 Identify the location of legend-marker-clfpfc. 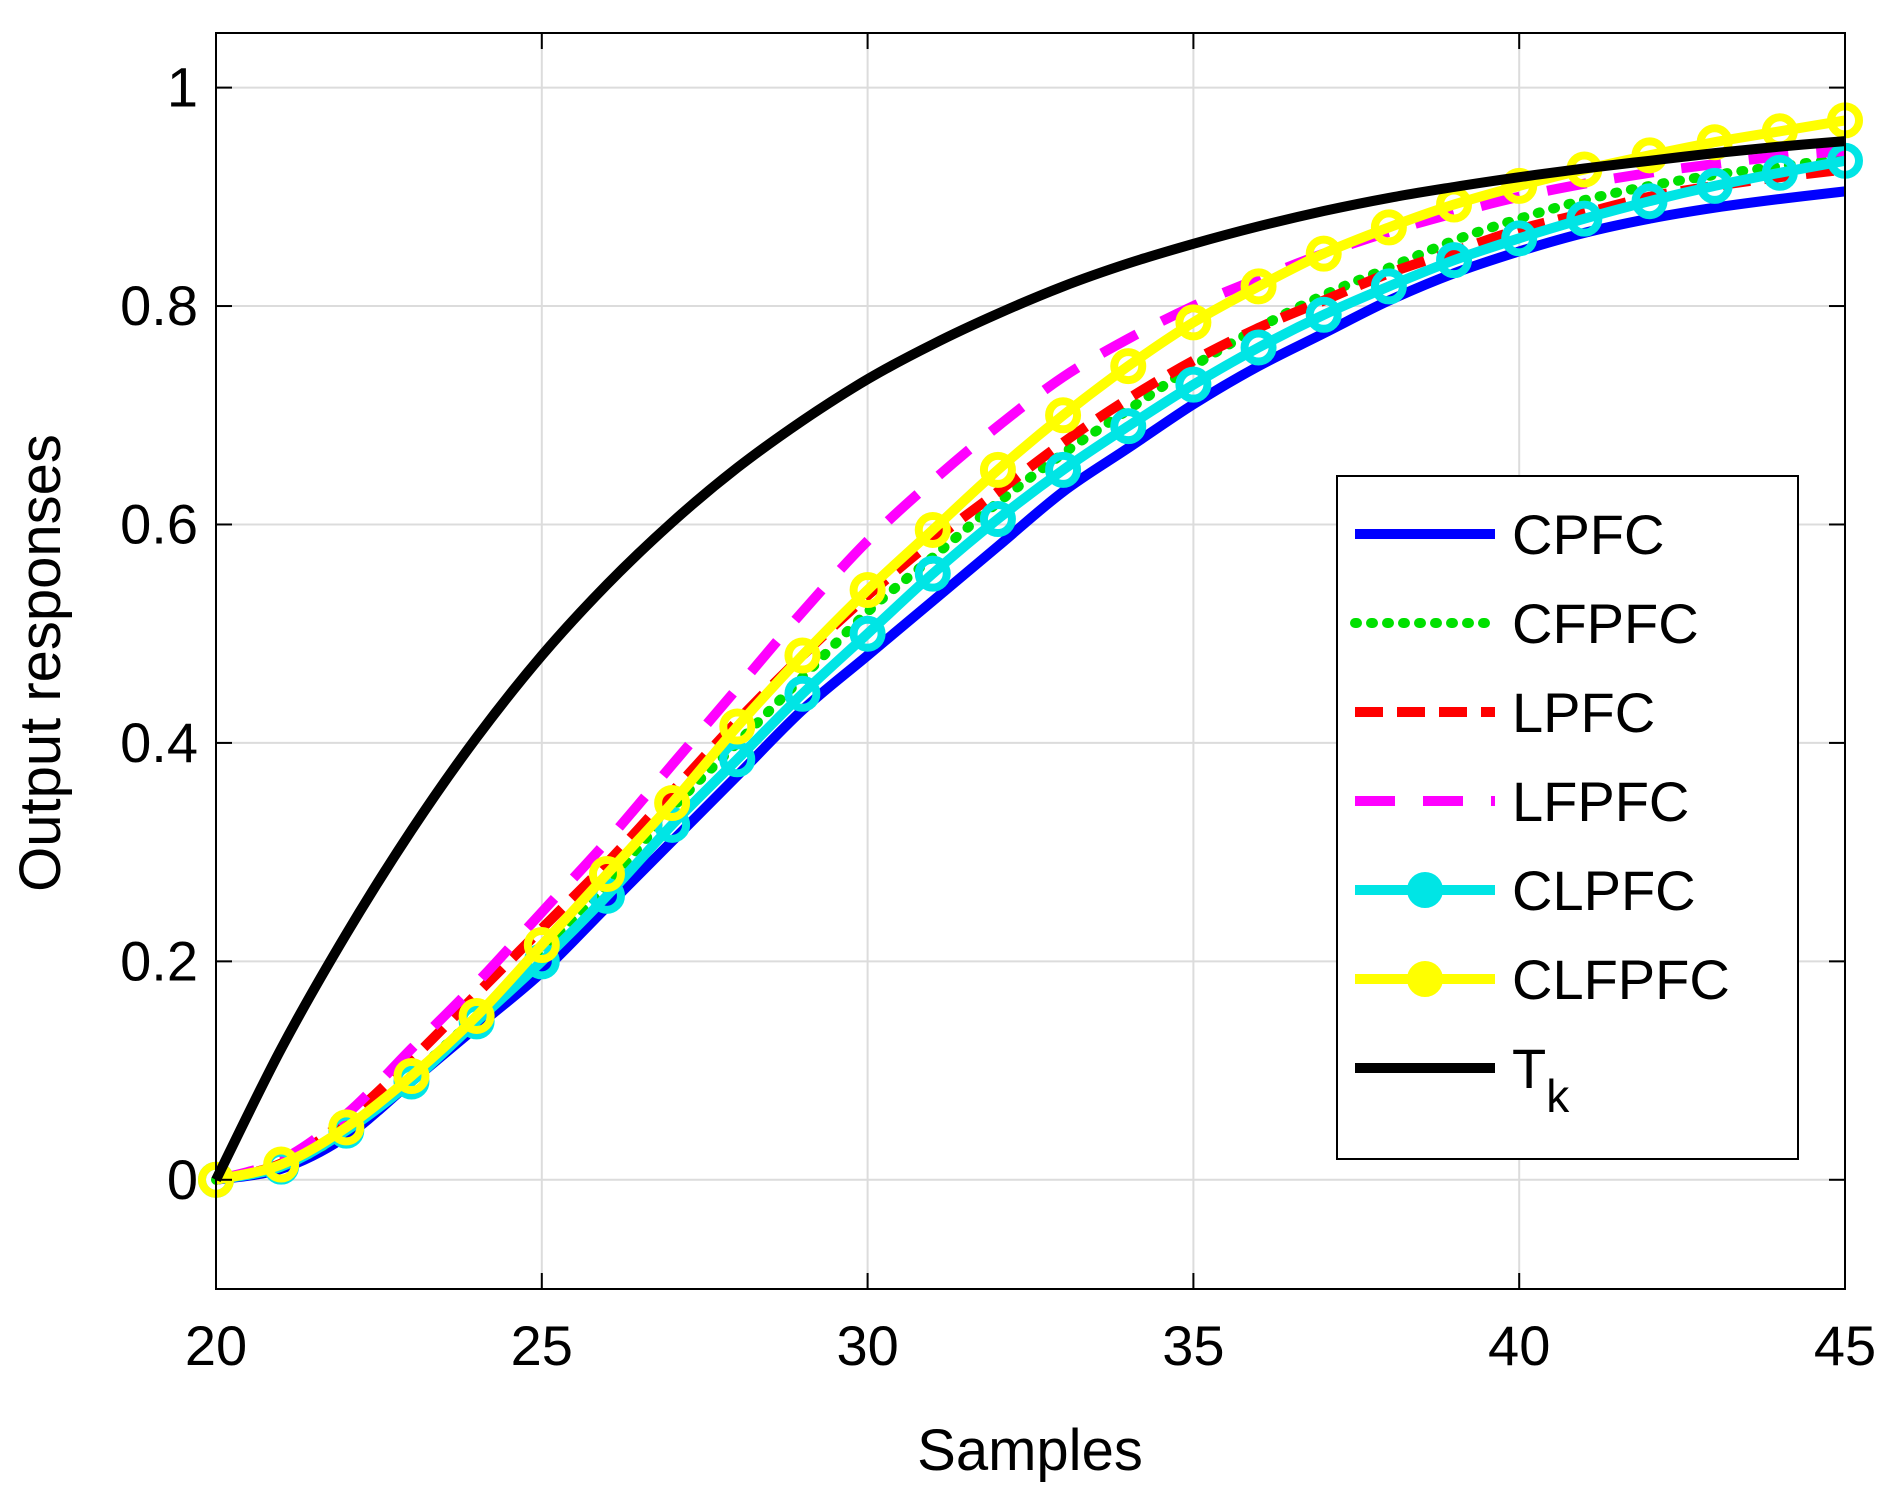
(1425, 979).